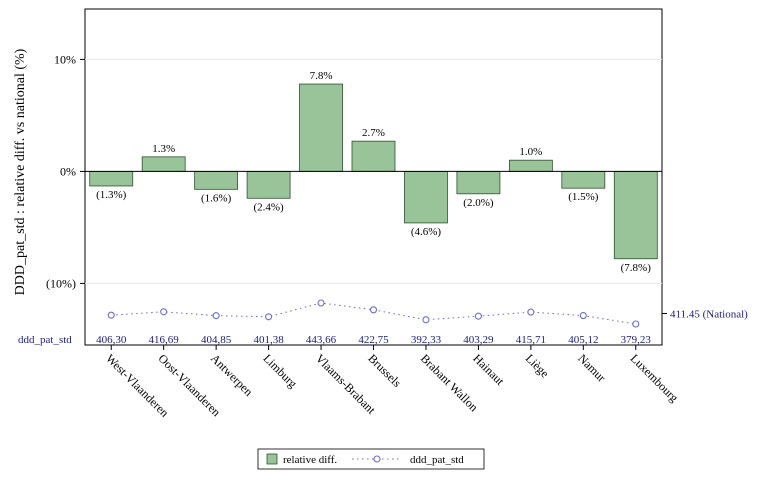 The height and width of the screenshot is (480, 768). What do you see at coordinates (272, 459) in the screenshot?
I see `legend-swatch-bar` at bounding box center [272, 459].